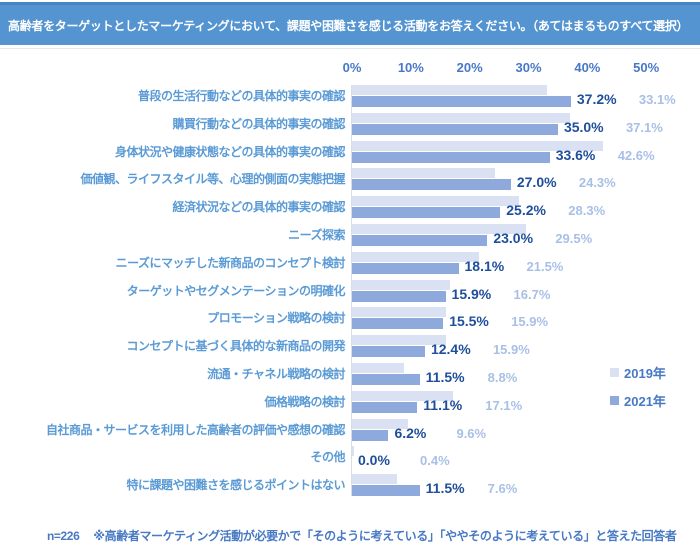 This screenshot has height=550, width=700. I want to click on category-label: ターゲットやセグメンテーションの明確化, so click(236, 290).